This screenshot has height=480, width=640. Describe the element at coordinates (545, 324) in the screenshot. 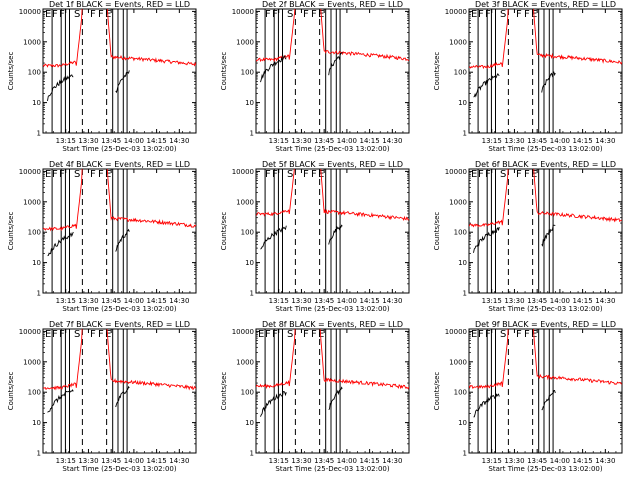

I see `panel-title: Det 9f BLACK = Events, RED = LLD` at that location.